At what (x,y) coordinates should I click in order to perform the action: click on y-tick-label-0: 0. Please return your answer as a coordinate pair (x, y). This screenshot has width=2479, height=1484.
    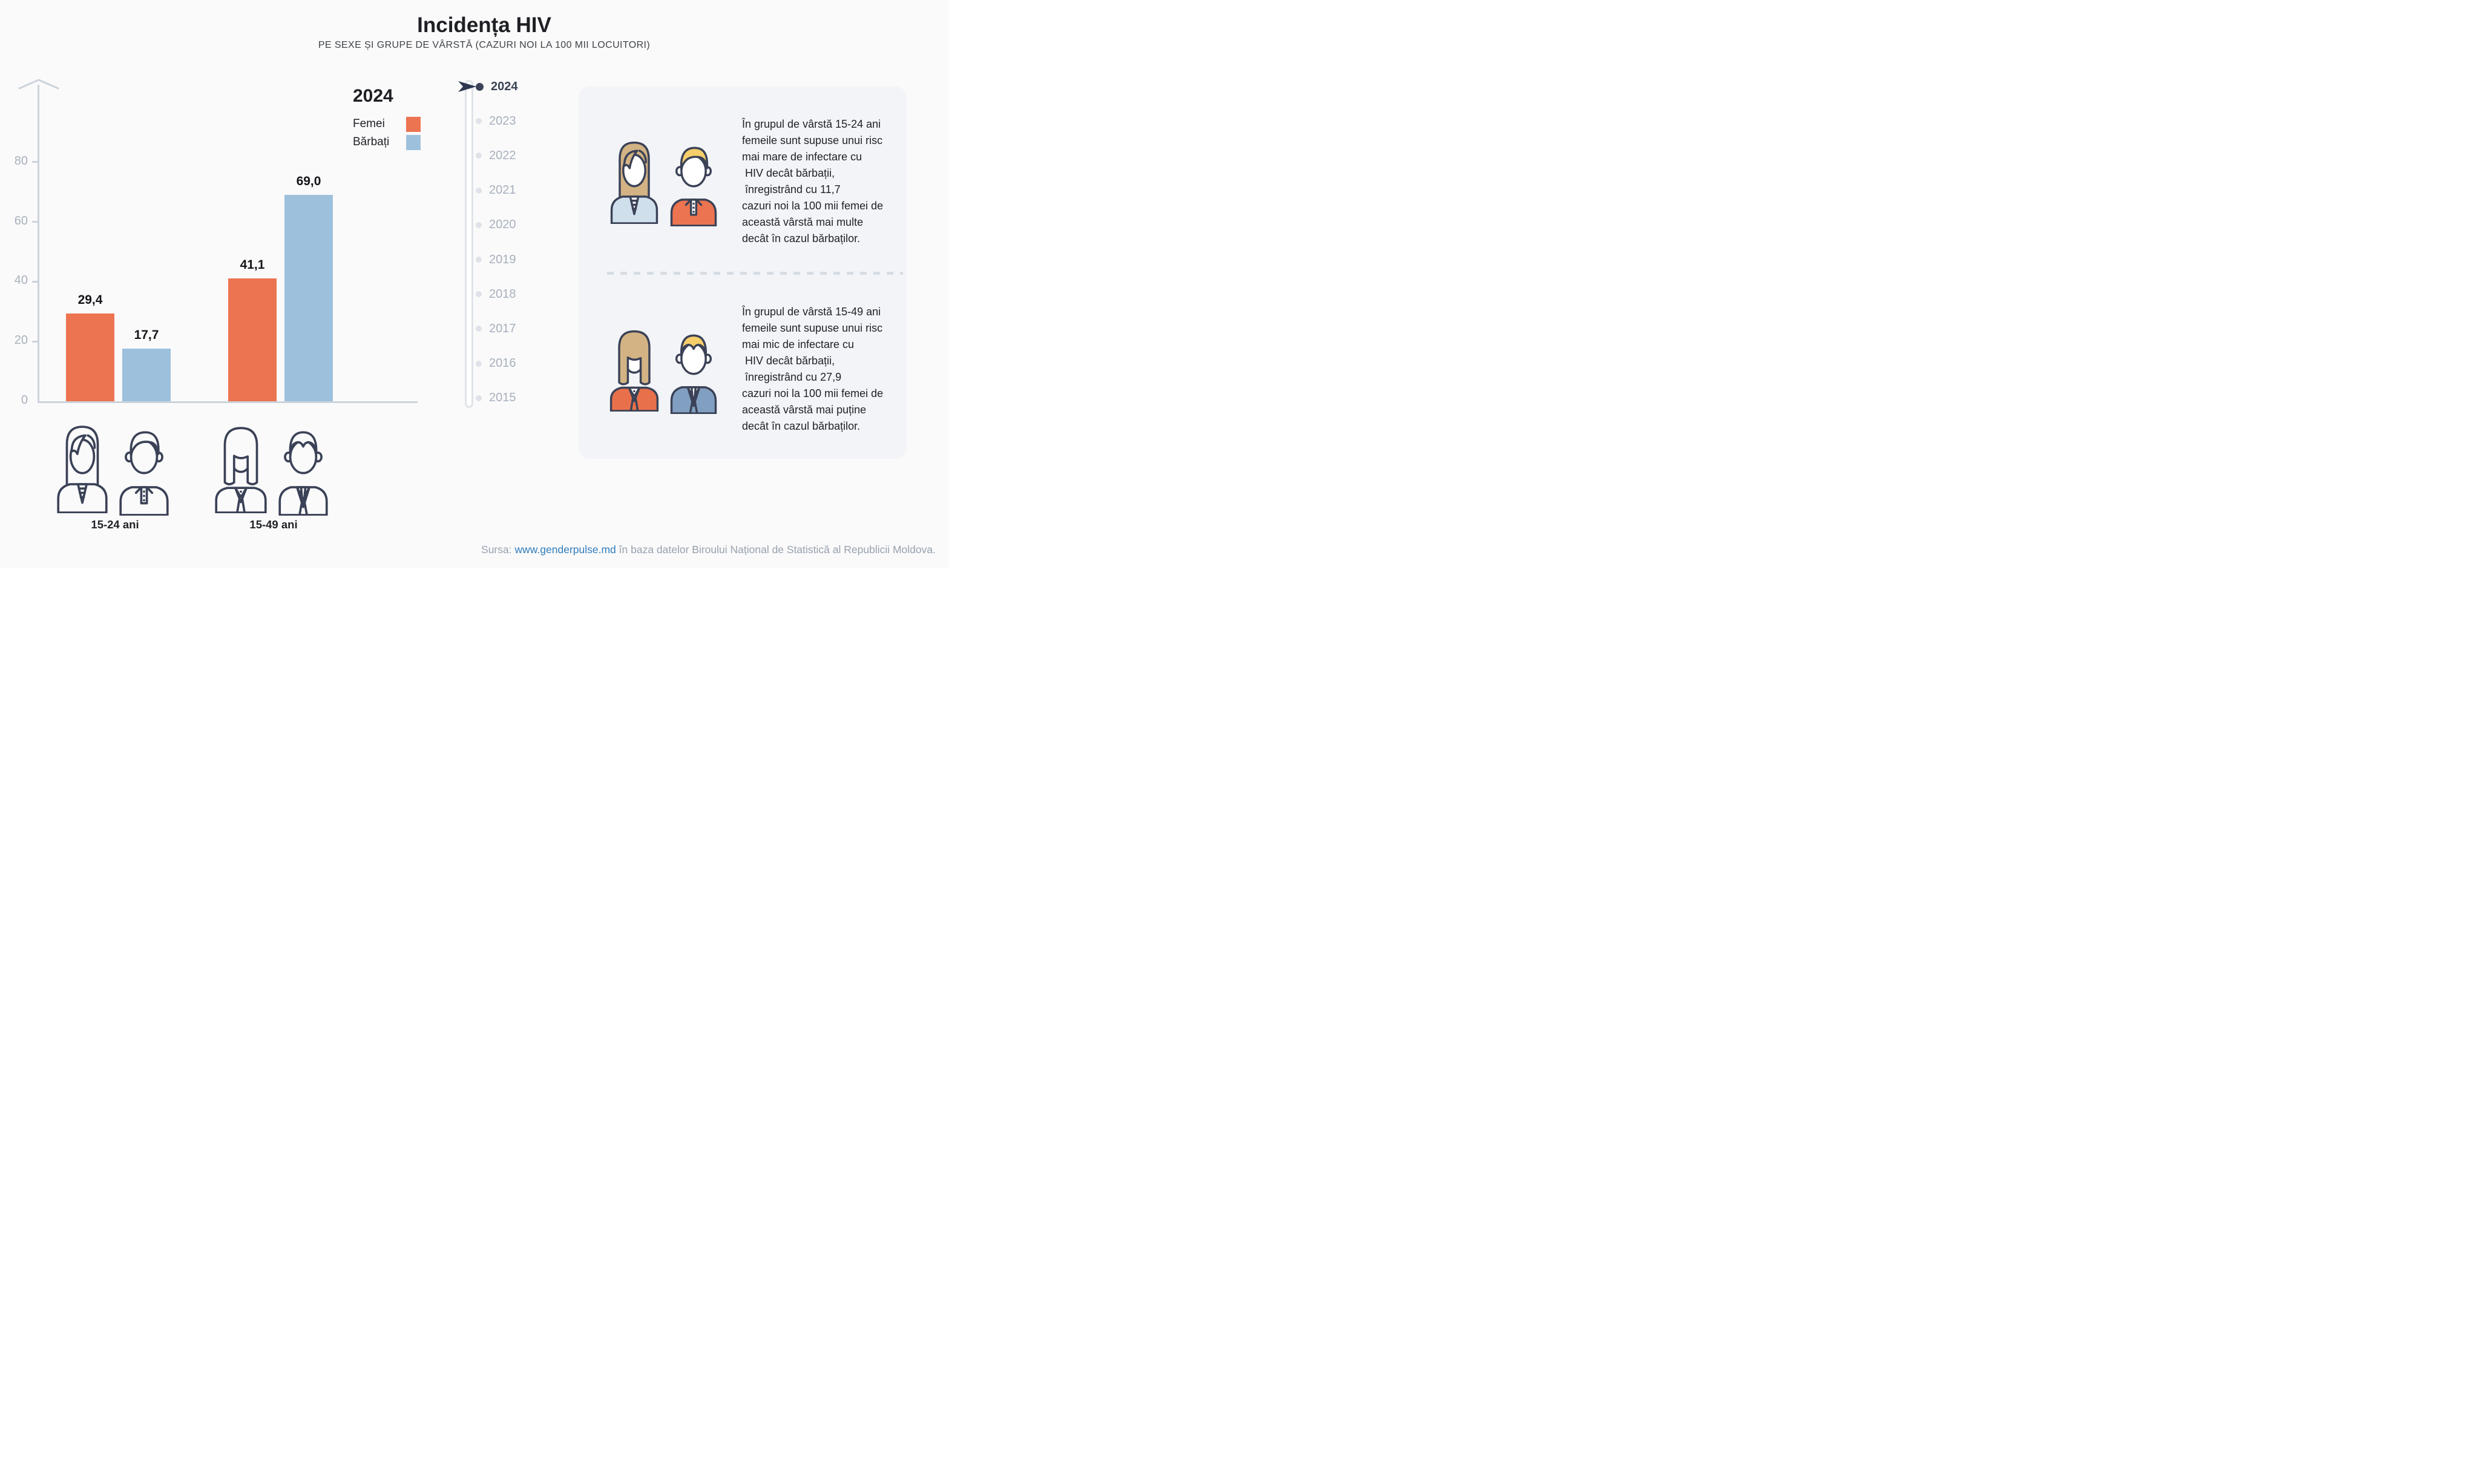
    Looking at the image, I should click on (24, 400).